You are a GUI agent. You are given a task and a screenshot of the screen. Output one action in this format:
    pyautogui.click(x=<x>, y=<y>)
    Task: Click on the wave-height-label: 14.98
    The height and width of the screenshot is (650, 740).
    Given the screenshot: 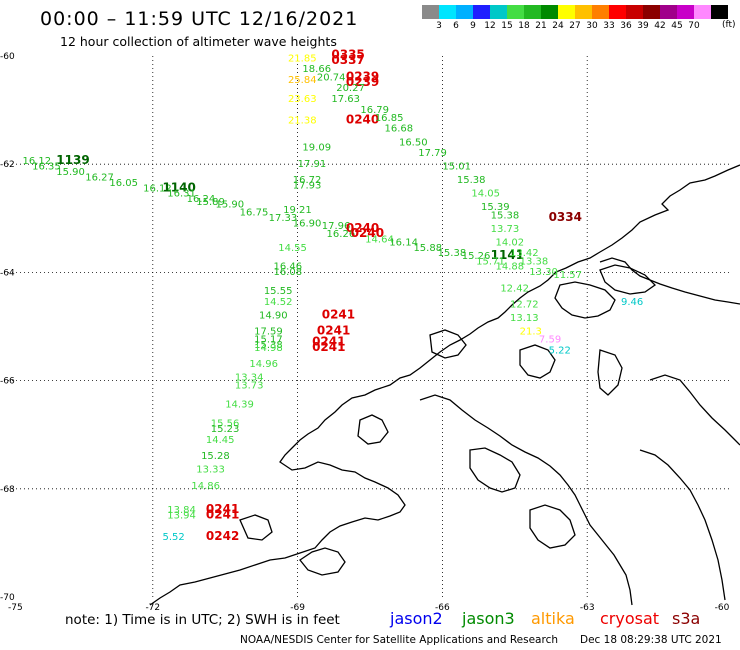 What is the action you would take?
    pyautogui.click(x=268, y=348)
    